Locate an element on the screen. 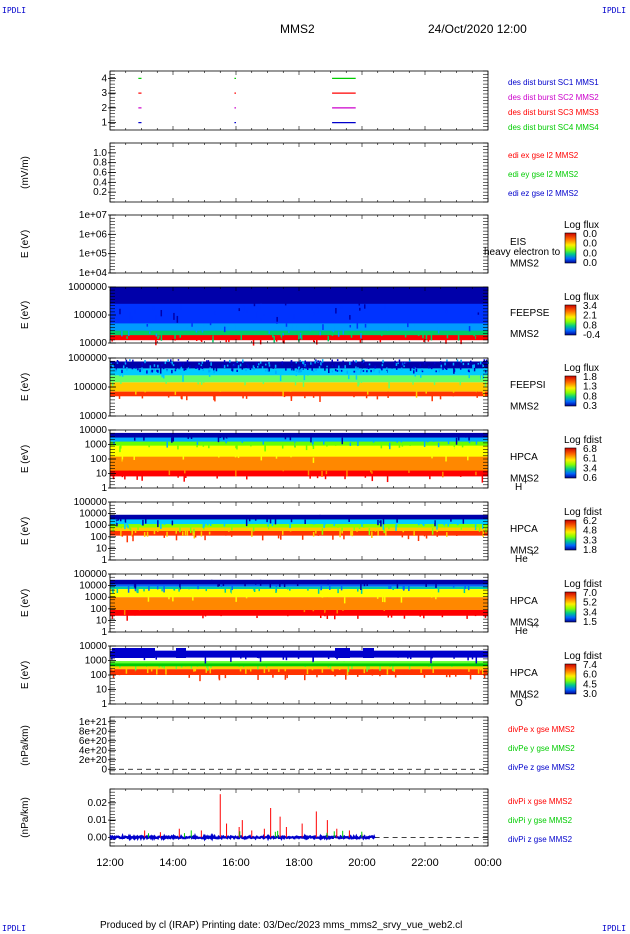 Image resolution: width=630 pixels, height=934 pixels. legend-entry: edi ey gse l2 MMS2 is located at coordinates (543, 174).